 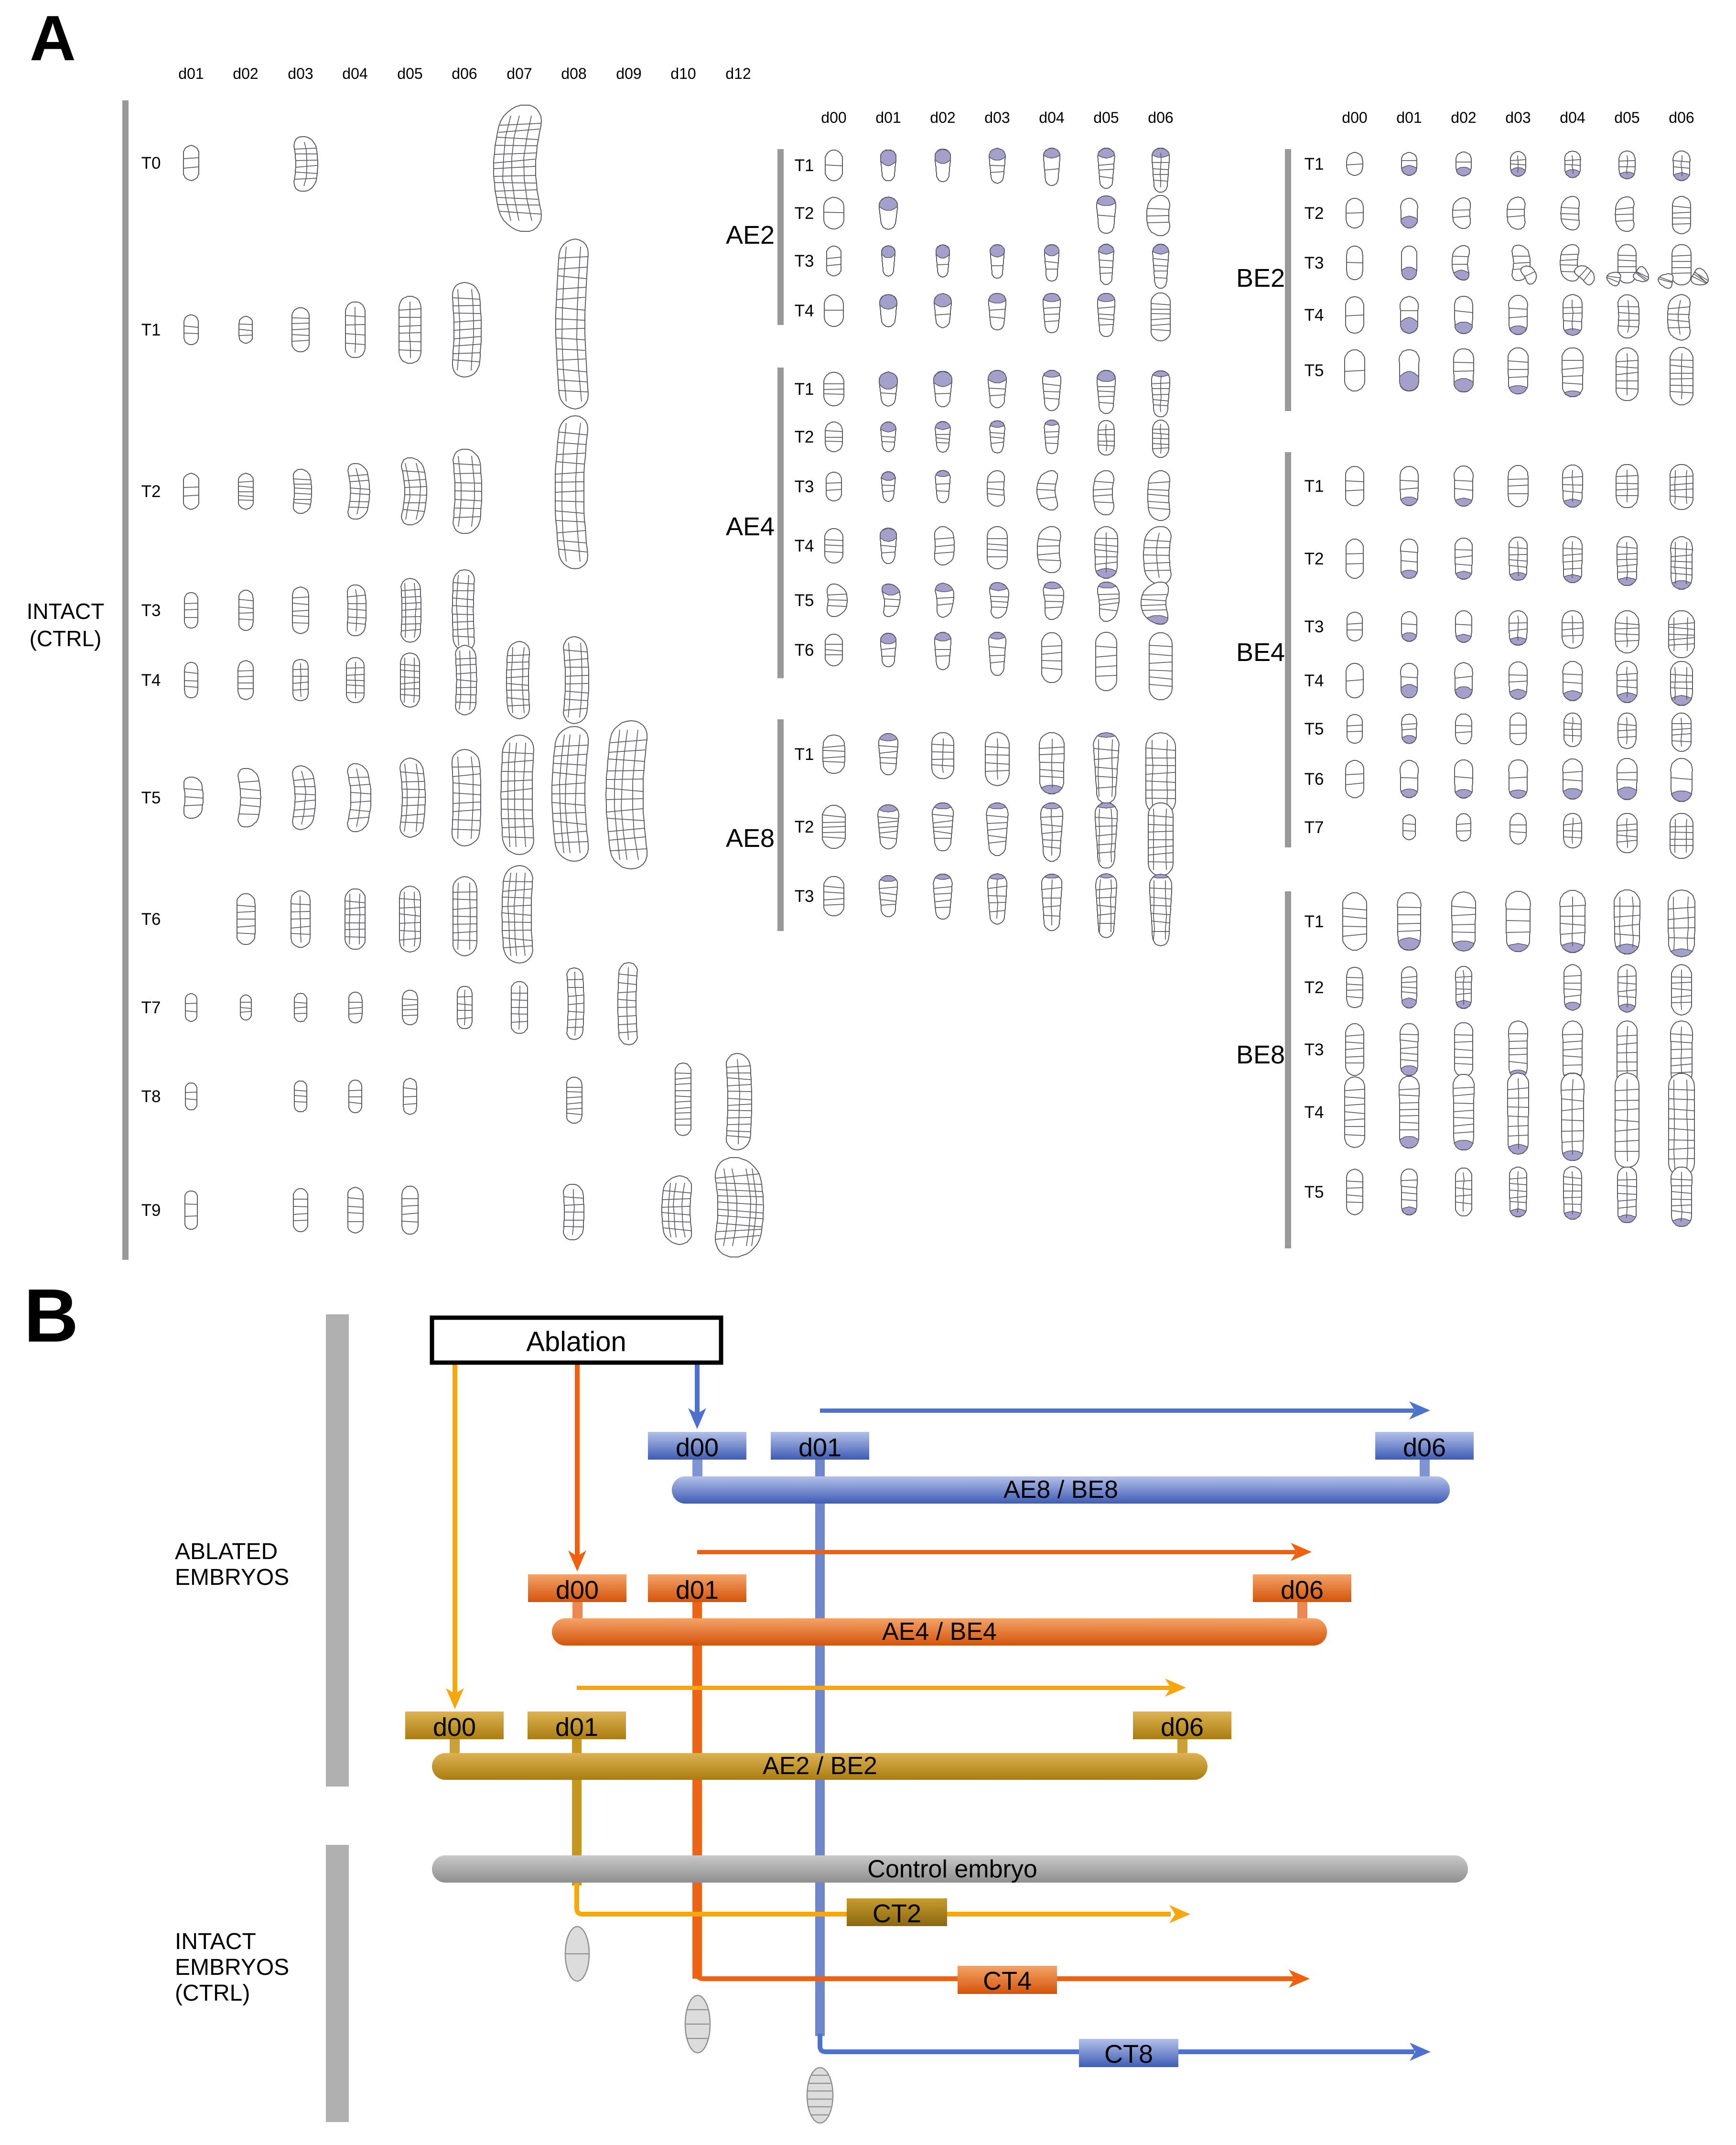 What do you see at coordinates (576, 1342) in the screenshot?
I see `svg-text: Ablation` at bounding box center [576, 1342].